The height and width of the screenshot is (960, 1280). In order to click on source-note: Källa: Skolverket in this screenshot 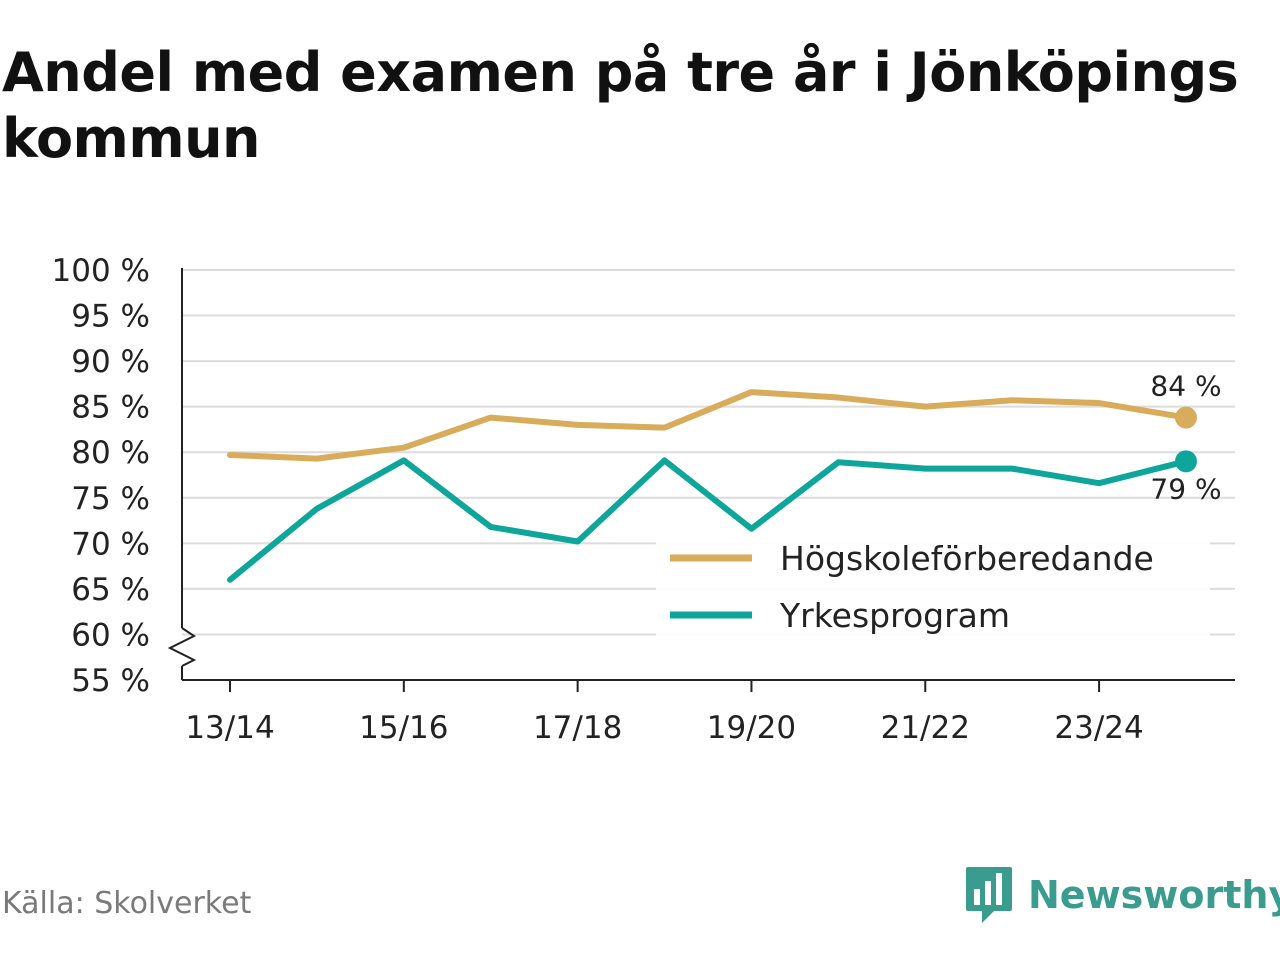, I will do `click(127, 903)`.